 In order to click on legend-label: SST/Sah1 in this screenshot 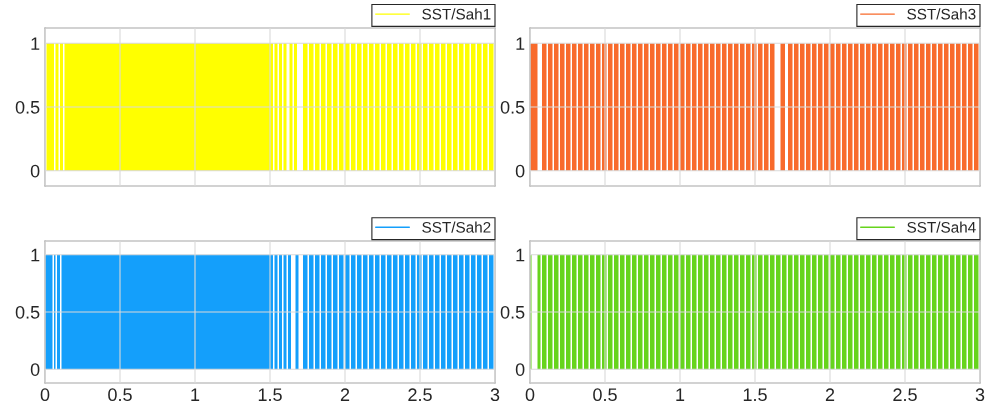, I will do `click(456, 14)`.